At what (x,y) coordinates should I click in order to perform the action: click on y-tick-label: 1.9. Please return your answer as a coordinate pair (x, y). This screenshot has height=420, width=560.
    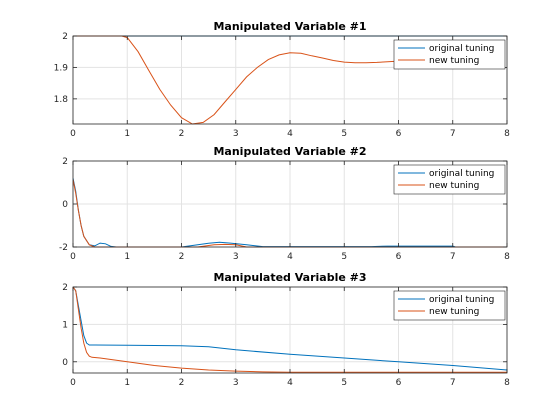
    Looking at the image, I should click on (61, 68).